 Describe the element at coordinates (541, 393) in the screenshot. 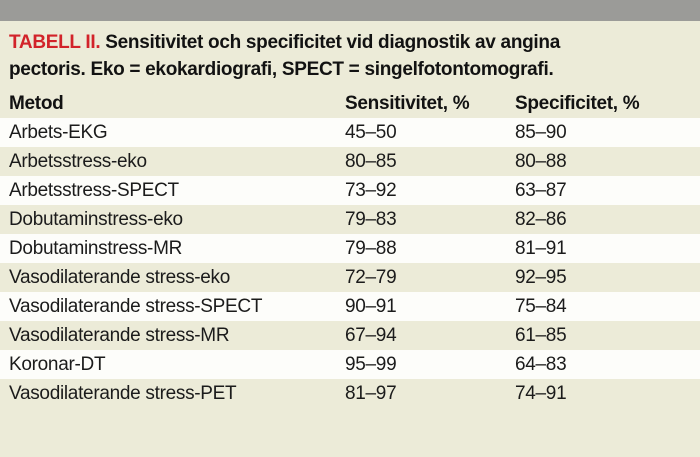

I see `specificity-cell: 74–91` at that location.